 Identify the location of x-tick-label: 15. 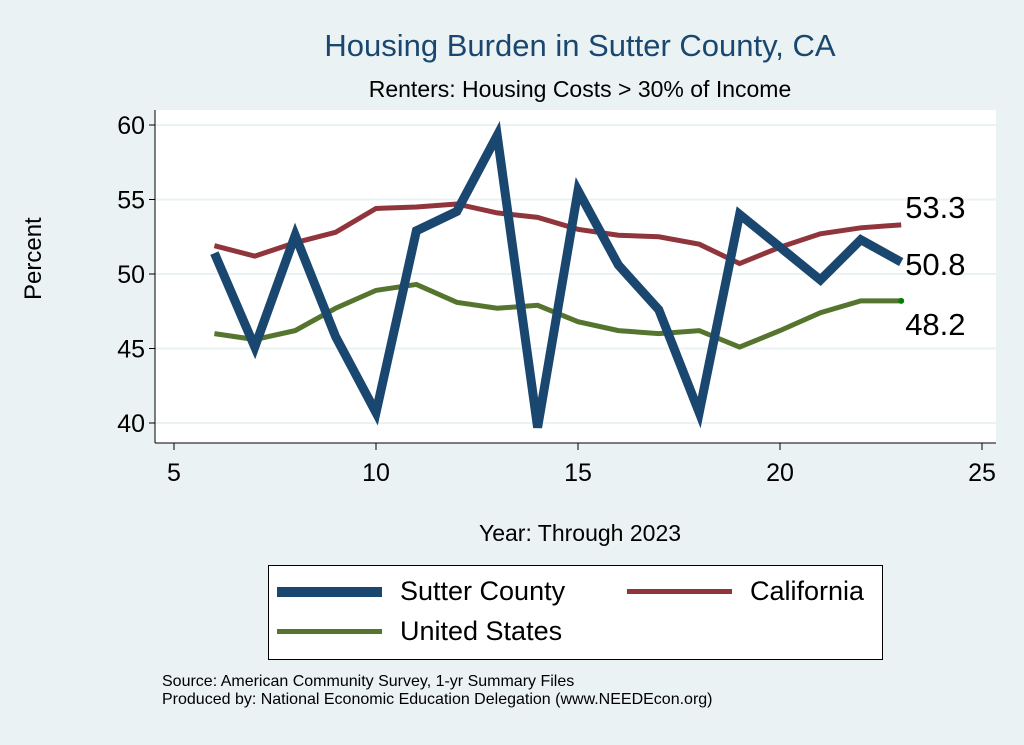
(578, 473).